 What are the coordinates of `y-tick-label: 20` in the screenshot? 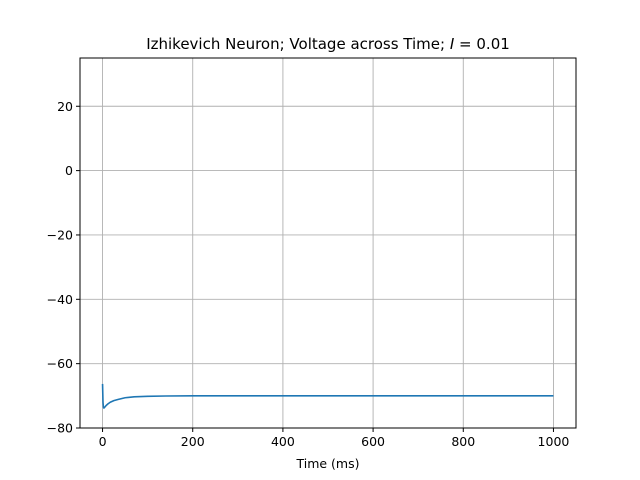 It's located at (65, 106).